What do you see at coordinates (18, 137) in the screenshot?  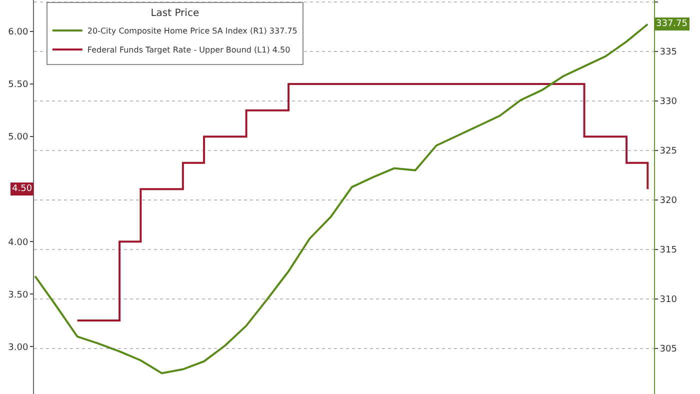 I see `y-tick-label: 5.00` at bounding box center [18, 137].